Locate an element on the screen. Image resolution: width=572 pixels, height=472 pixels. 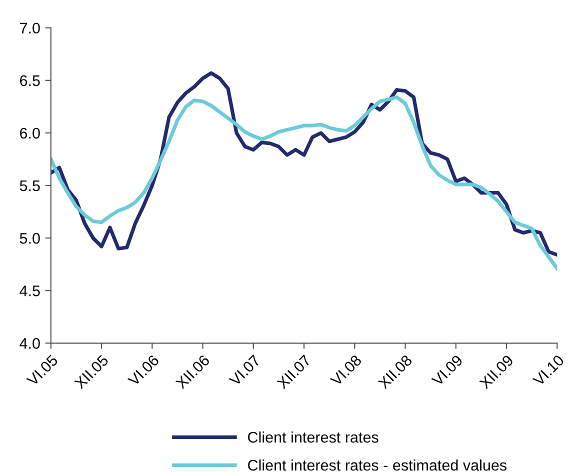
y-tick-label: 5.0 is located at coordinates (30, 238).